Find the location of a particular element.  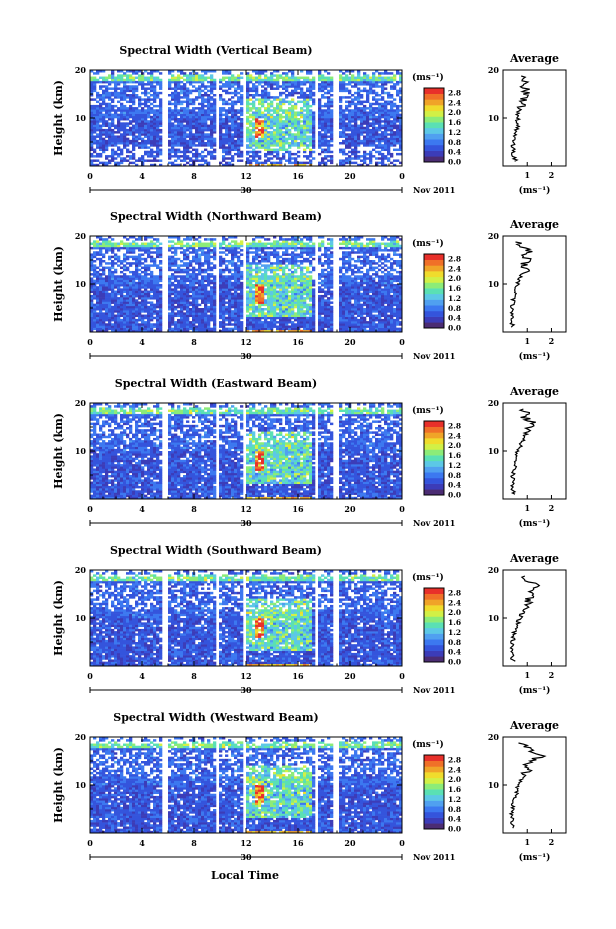

colorbar-step is located at coordinates (434, 108).